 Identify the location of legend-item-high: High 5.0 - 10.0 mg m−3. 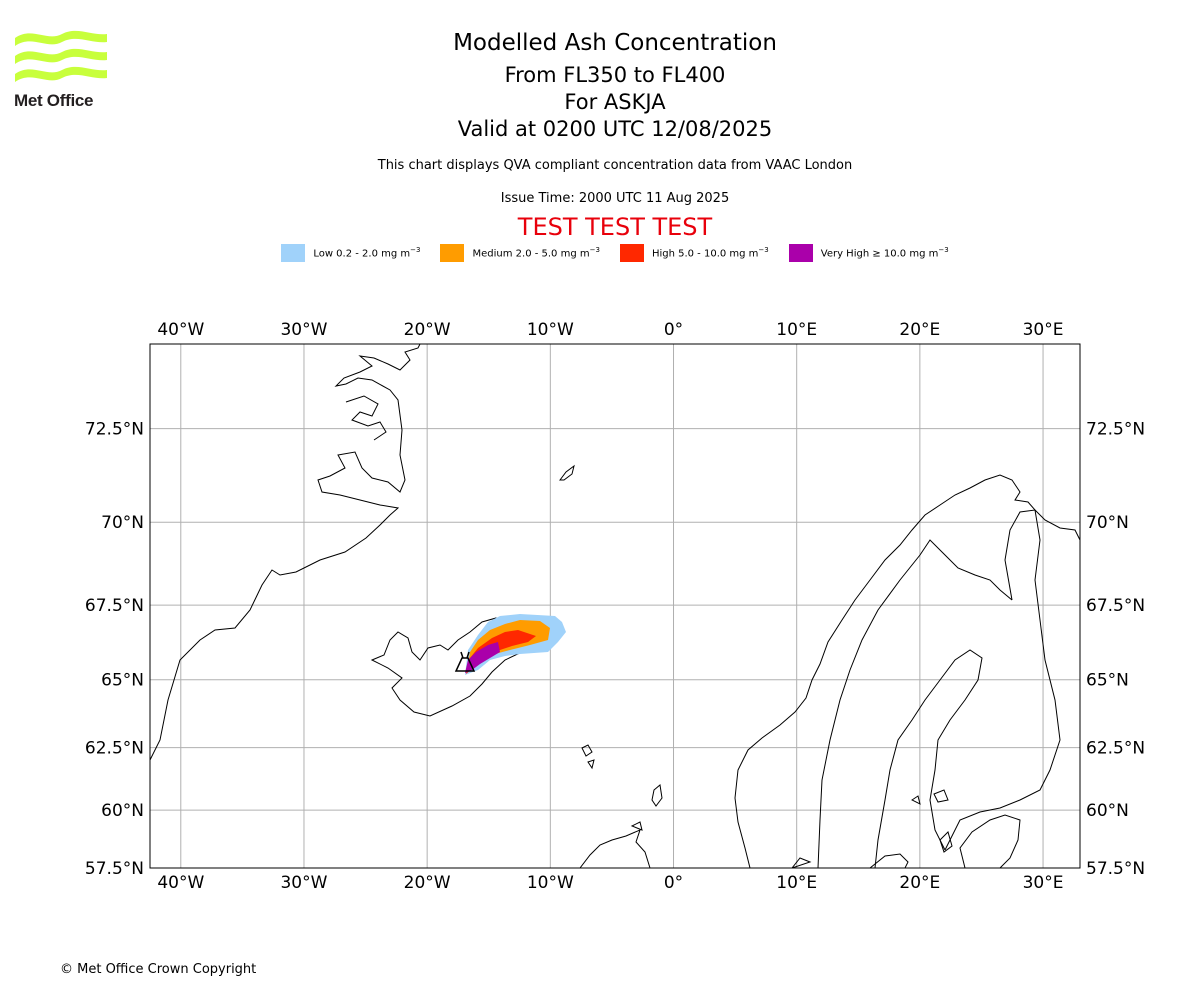
(694, 253).